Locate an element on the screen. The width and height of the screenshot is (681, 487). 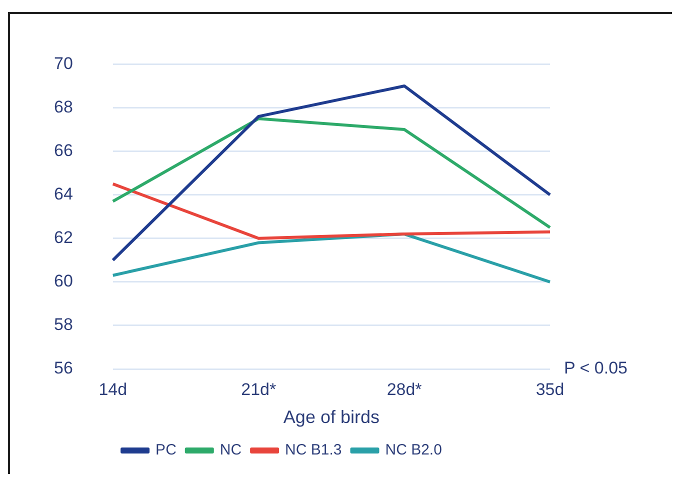
y-tick-label: 60 is located at coordinates (63, 281).